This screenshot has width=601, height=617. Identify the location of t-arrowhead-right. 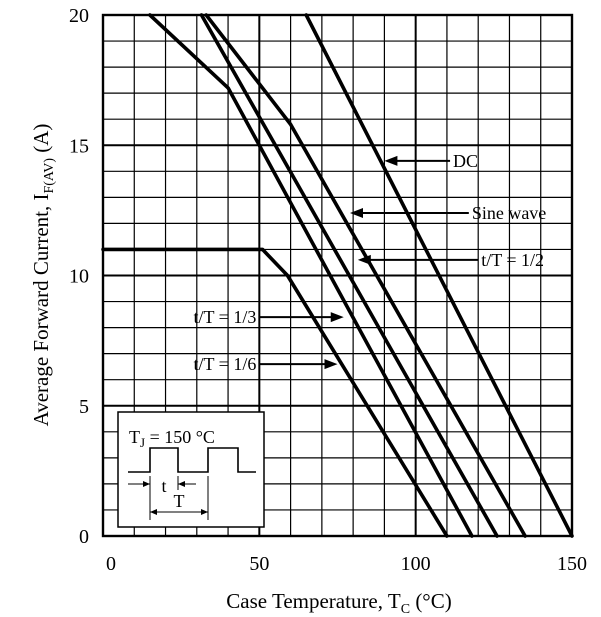
(181, 484).